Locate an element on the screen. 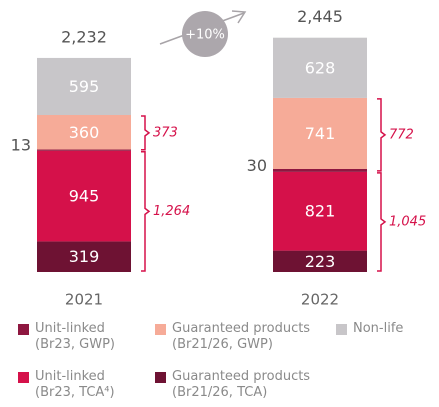  segment-label: 595 is located at coordinates (84, 86).